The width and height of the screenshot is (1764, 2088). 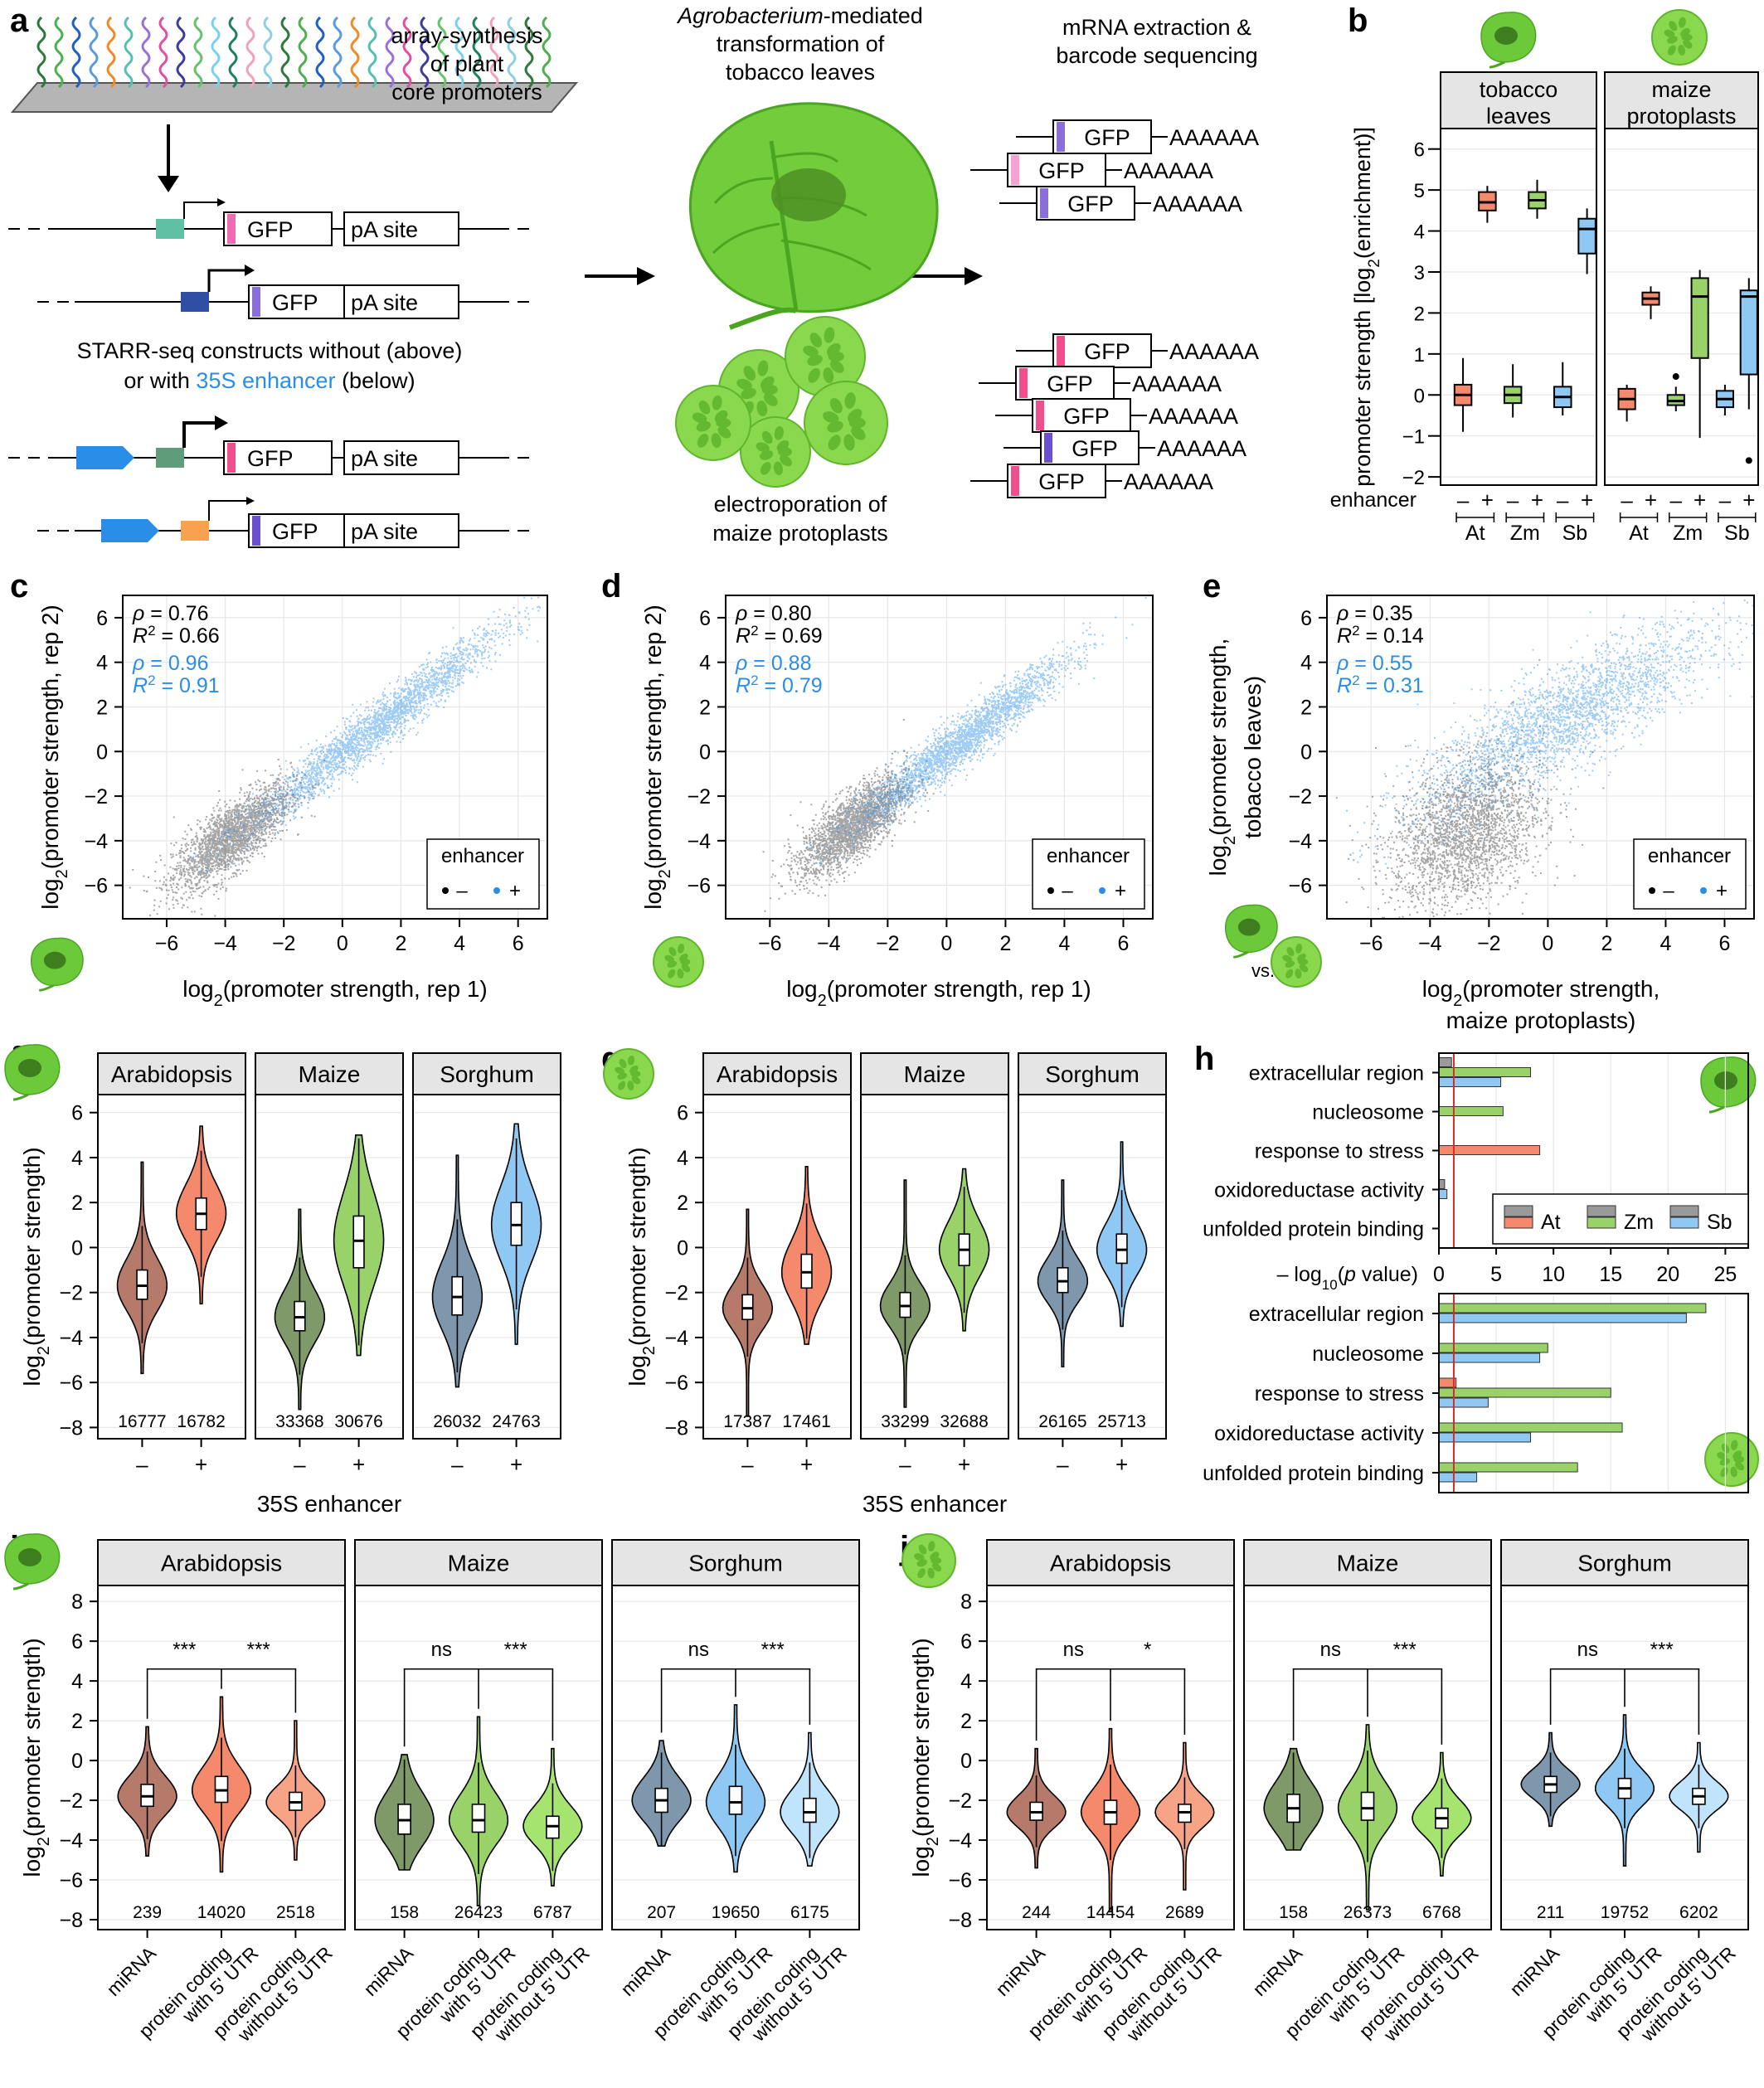 What do you see at coordinates (1725, 1274) in the screenshot?
I see `x-tick-label: 25` at bounding box center [1725, 1274].